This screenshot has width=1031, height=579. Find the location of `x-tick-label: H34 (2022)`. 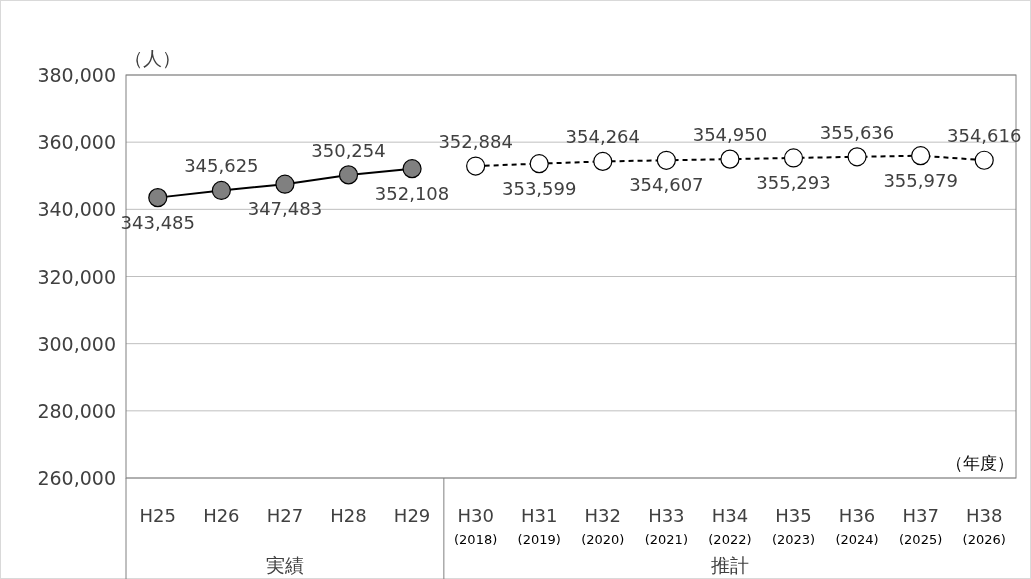

x-tick-label: H34 (2022) is located at coordinates (730, 526).